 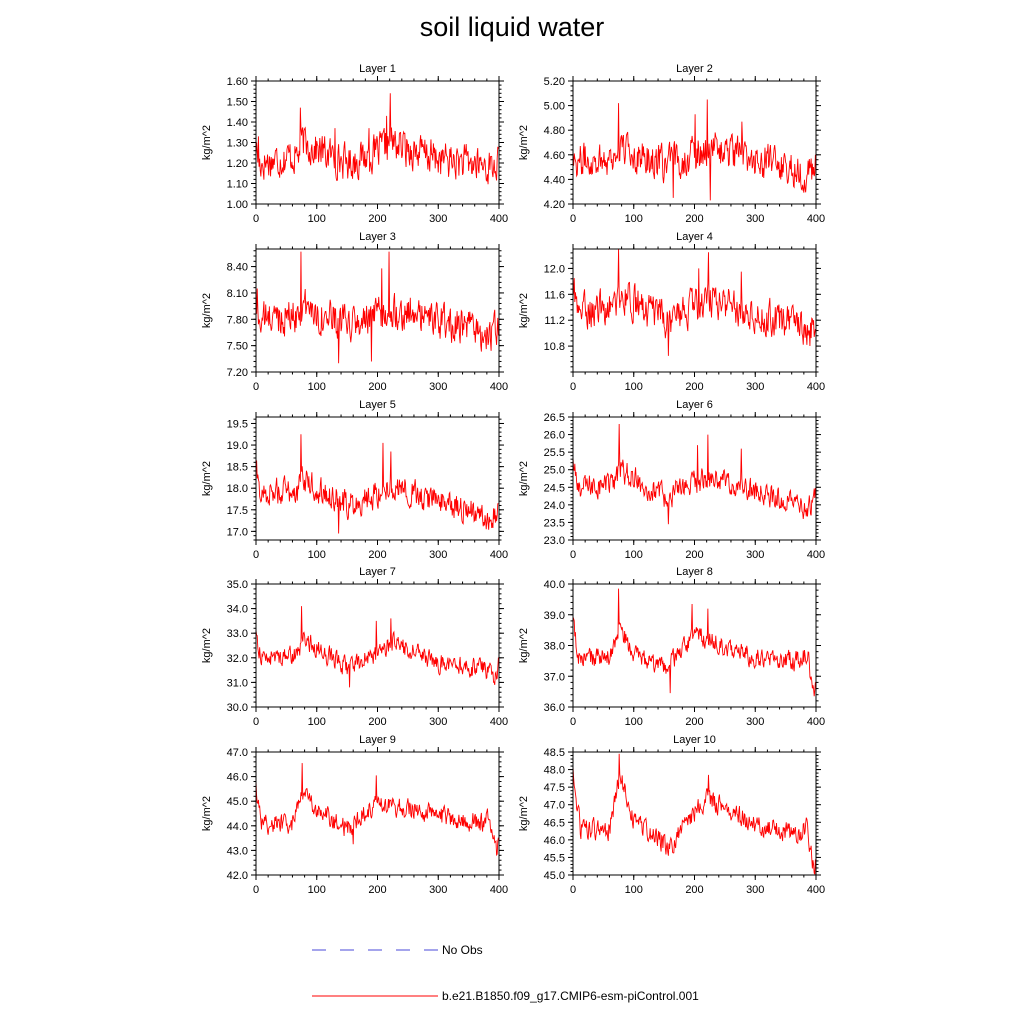 I want to click on y-tick-label: 17.0, so click(x=237, y=532).